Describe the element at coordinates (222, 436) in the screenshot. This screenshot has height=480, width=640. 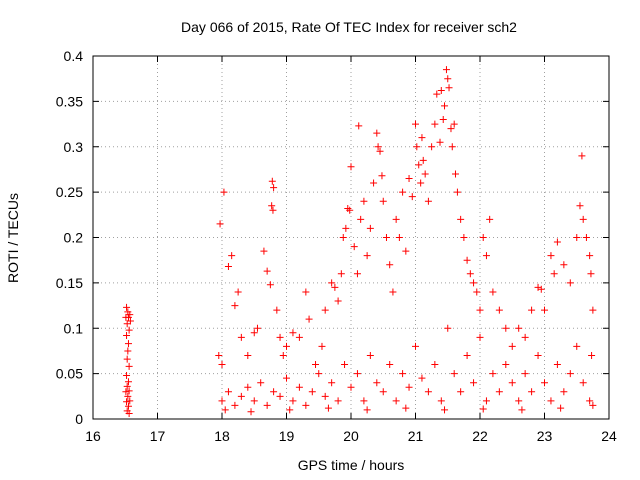
I see `x-tick-label: 18` at that location.